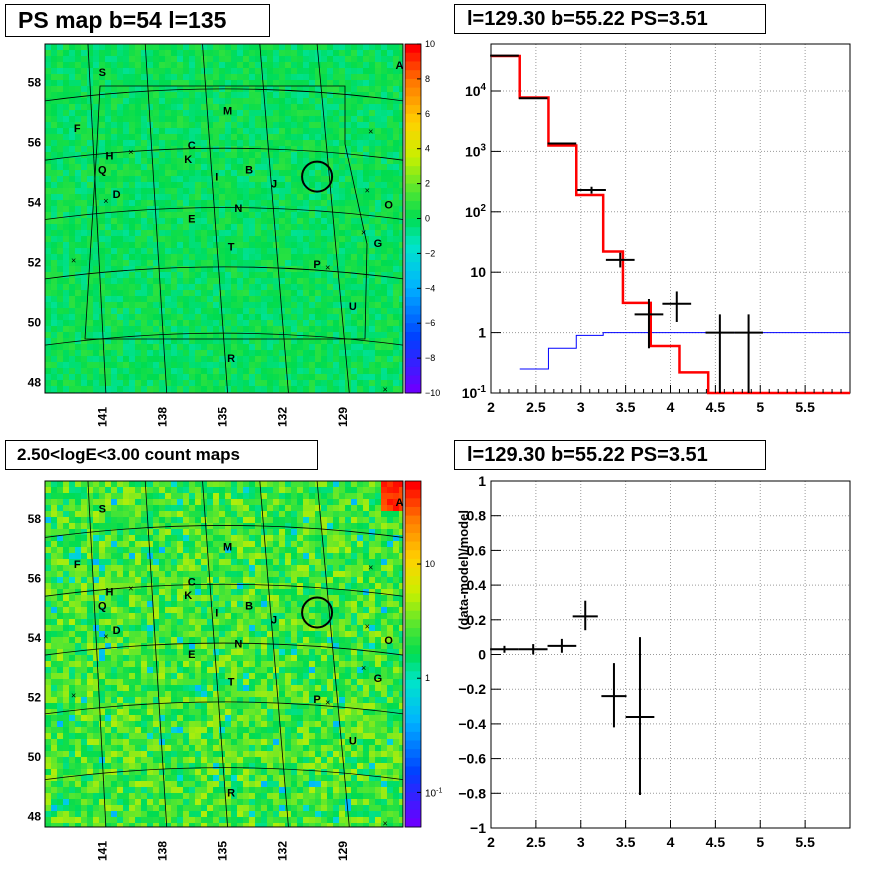 This screenshot has width=896, height=872. Describe the element at coordinates (472, 724) in the screenshot. I see `residual-ytick-7: −0.4` at that location.